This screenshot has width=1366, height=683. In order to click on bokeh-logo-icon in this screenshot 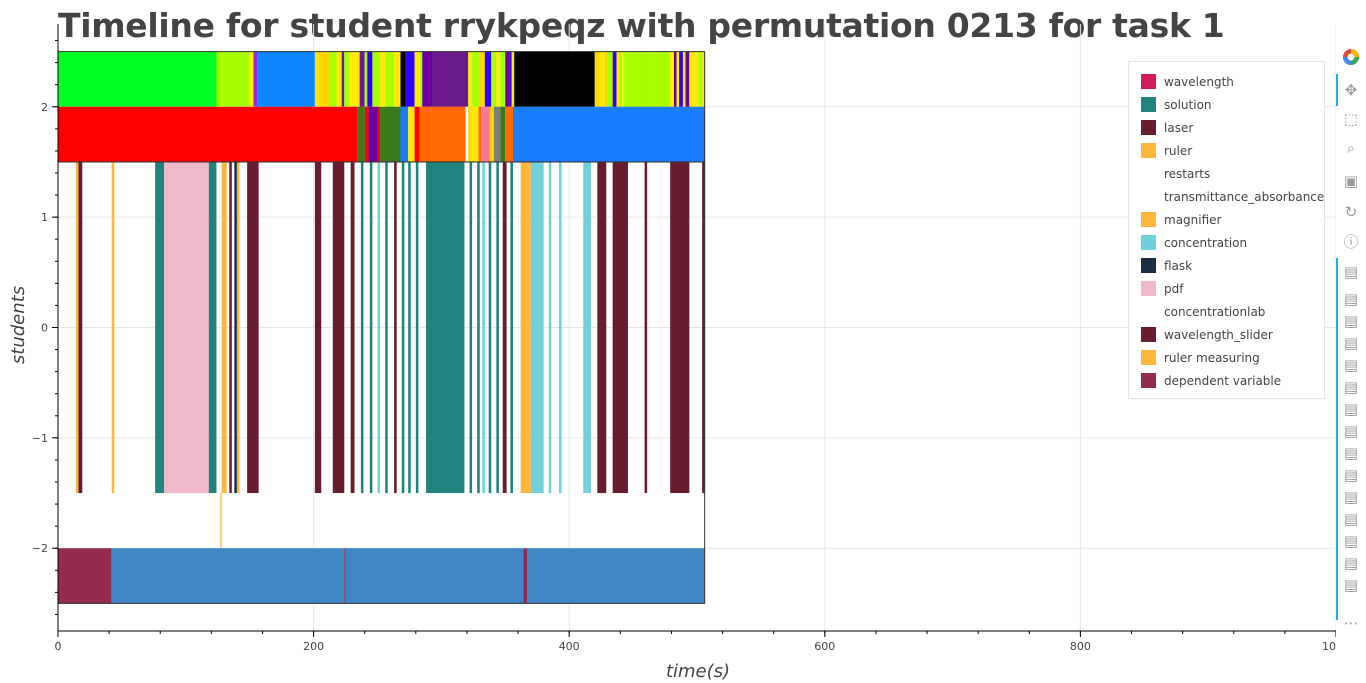, I will do `click(1351, 57)`.